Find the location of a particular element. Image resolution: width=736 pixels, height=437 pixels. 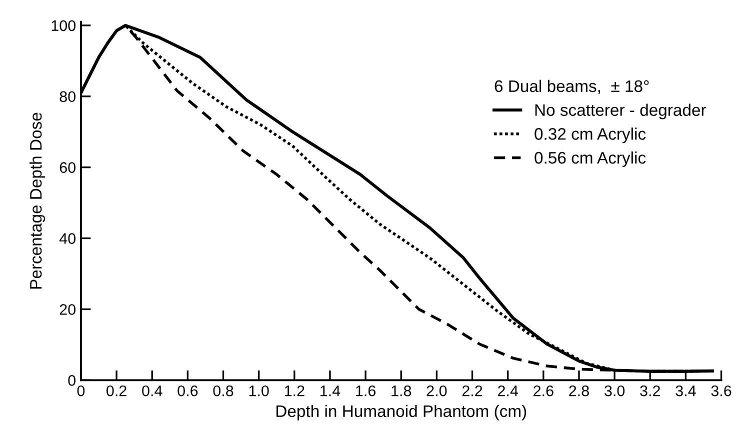

x-tick-label: 0.4 is located at coordinates (152, 390).